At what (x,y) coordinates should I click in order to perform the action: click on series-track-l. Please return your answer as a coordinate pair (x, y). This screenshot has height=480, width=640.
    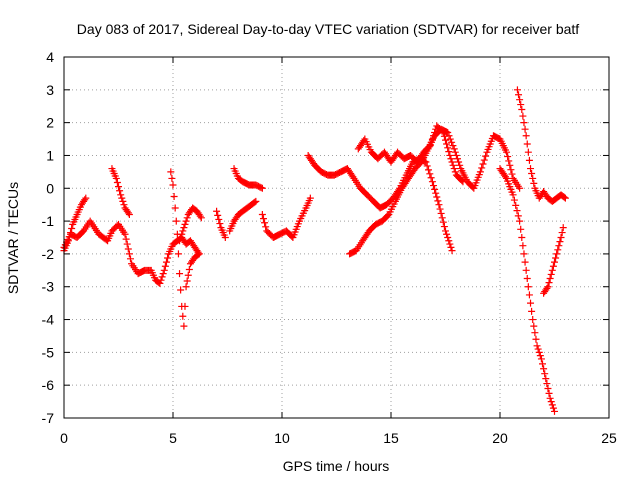
    Looking at the image, I should click on (410, 154).